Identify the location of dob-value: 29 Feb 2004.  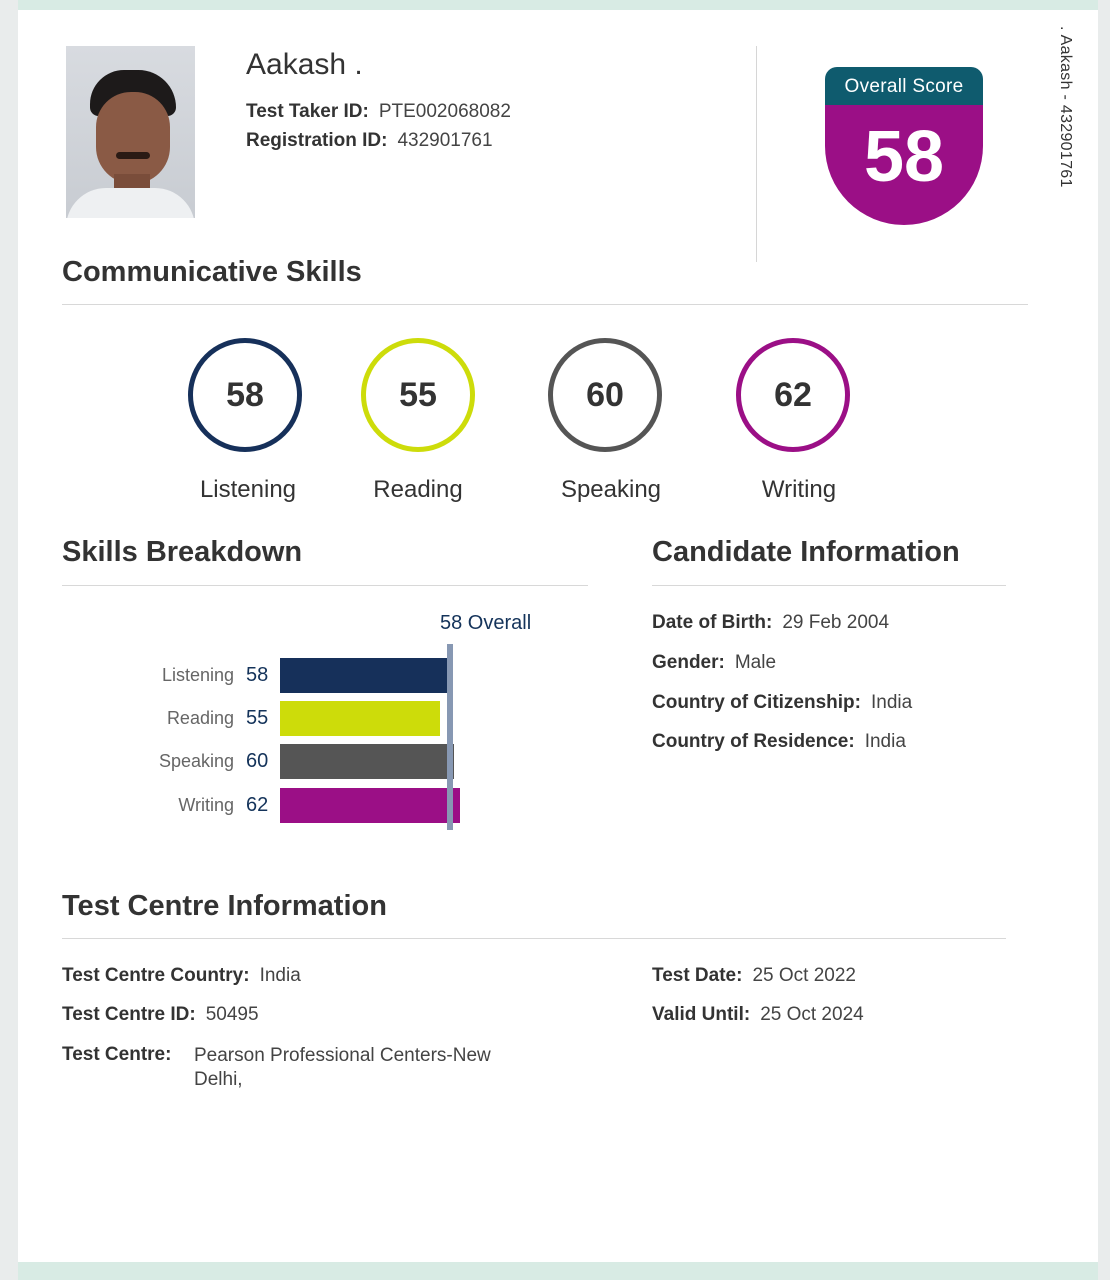
(836, 622).